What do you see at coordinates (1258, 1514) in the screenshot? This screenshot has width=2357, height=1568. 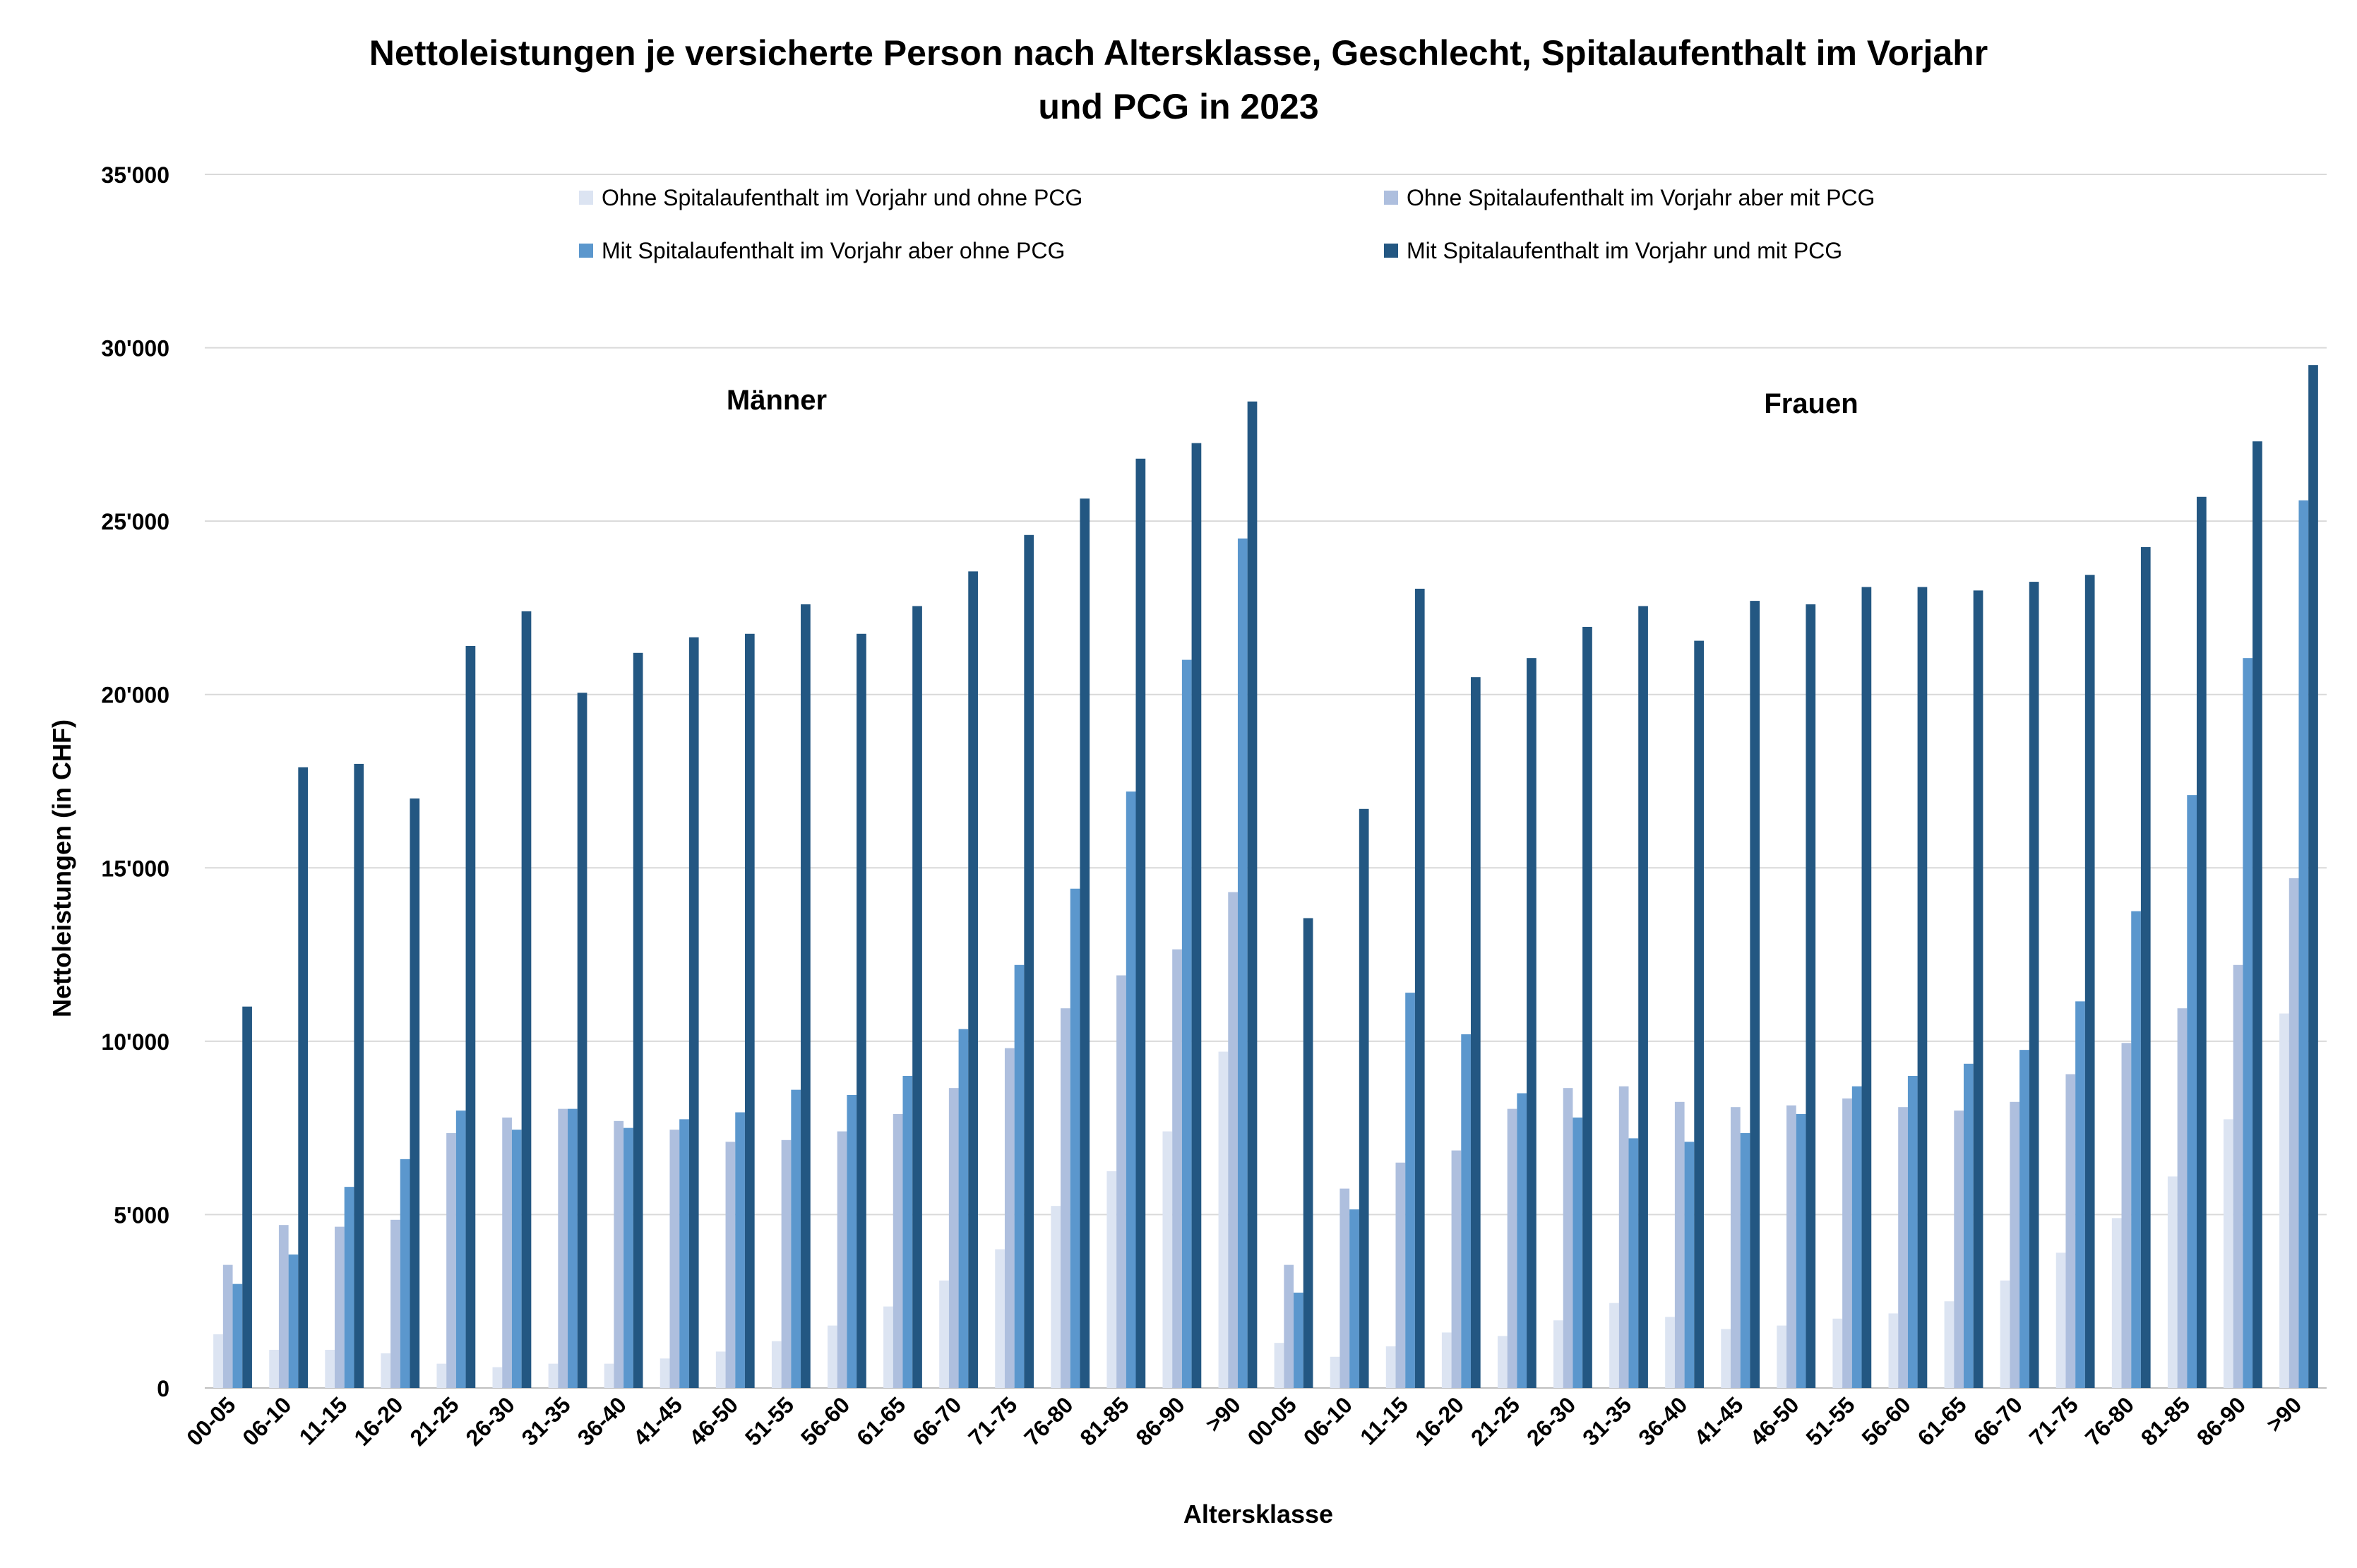 I see `x-axis-label: Altersklasse` at bounding box center [1258, 1514].